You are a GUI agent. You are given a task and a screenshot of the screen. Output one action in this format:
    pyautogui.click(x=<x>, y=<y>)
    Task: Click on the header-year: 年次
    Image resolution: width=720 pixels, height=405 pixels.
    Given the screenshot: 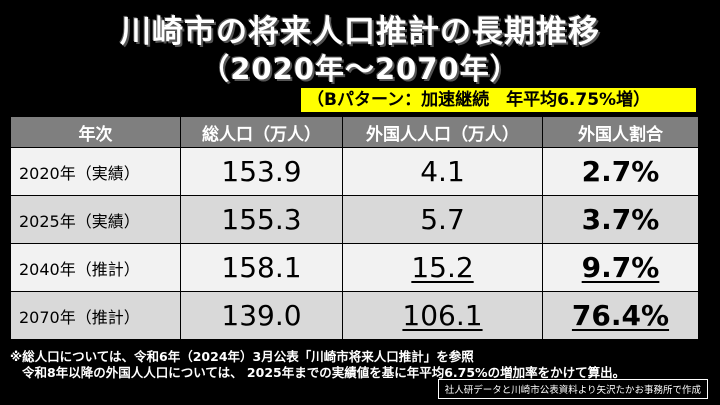 What is the action you would take?
    pyautogui.click(x=95, y=132)
    